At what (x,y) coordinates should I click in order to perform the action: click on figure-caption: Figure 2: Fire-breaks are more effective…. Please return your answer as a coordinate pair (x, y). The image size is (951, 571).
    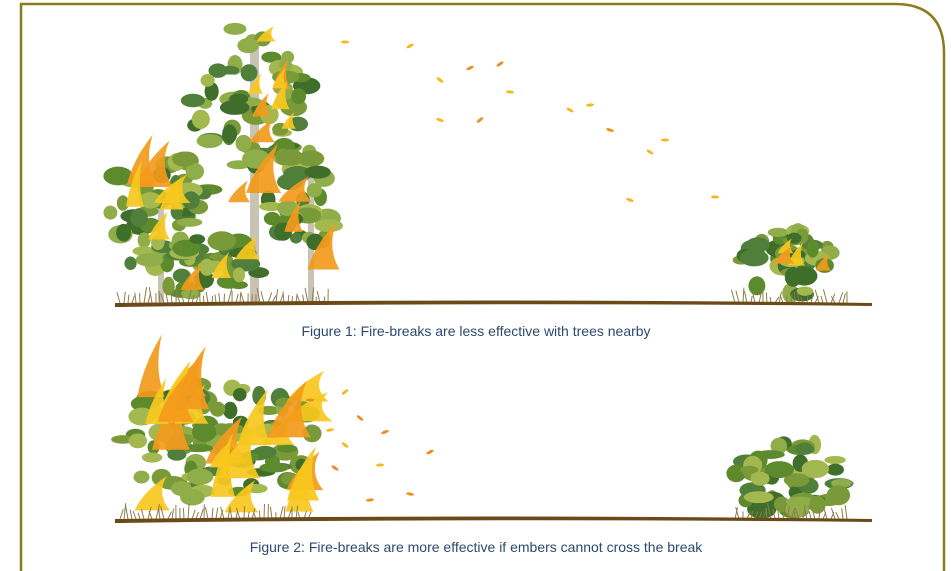
    Looking at the image, I should click on (477, 547).